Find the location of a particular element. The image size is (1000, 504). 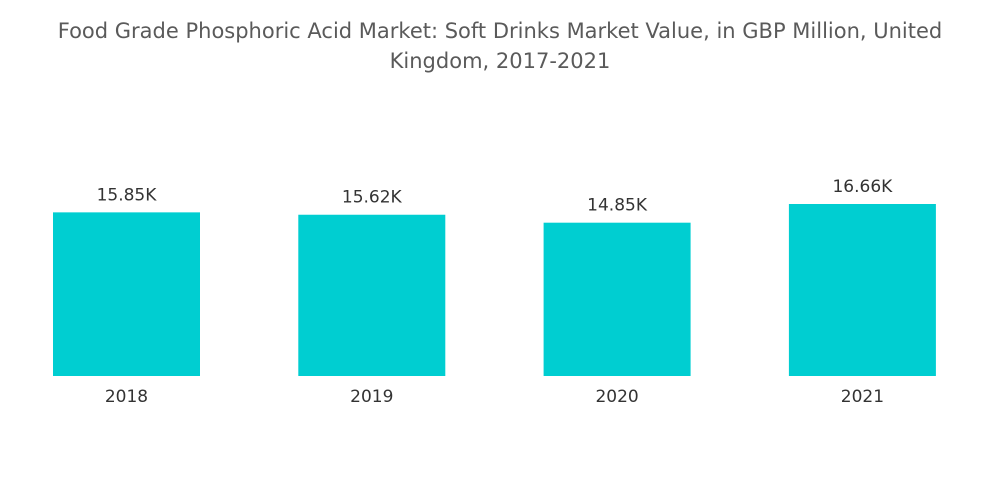

data-label: 16.66K is located at coordinates (862, 187).